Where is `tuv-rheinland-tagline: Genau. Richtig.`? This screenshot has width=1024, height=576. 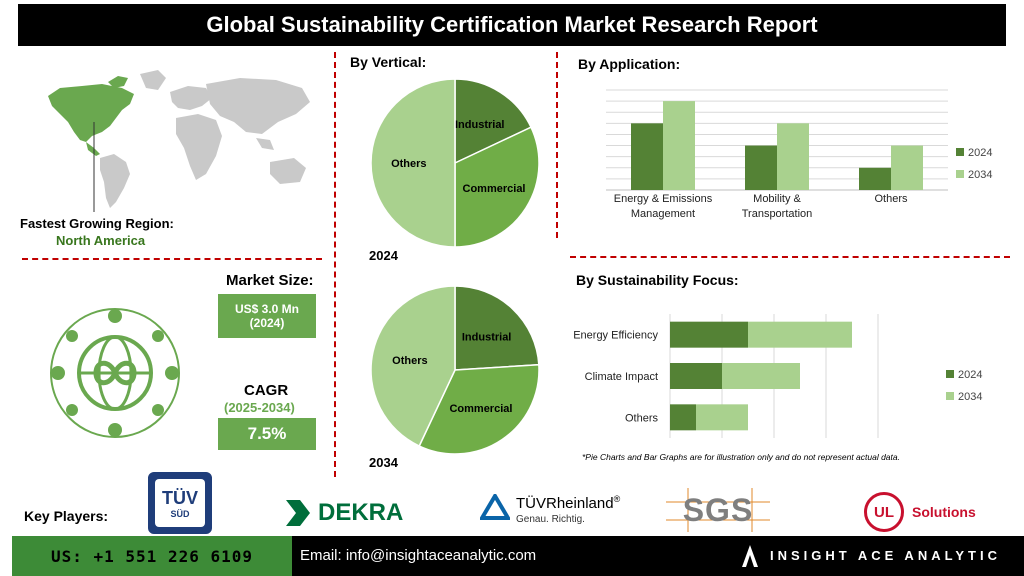 tuv-rheinland-tagline: Genau. Richtig. is located at coordinates (550, 519).